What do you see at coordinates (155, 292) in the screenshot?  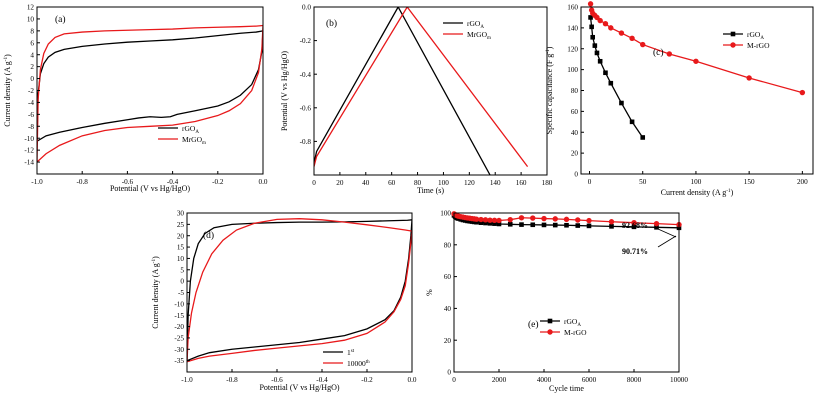 I see `y-axis-label: Current density (A g-1)` at bounding box center [155, 292].